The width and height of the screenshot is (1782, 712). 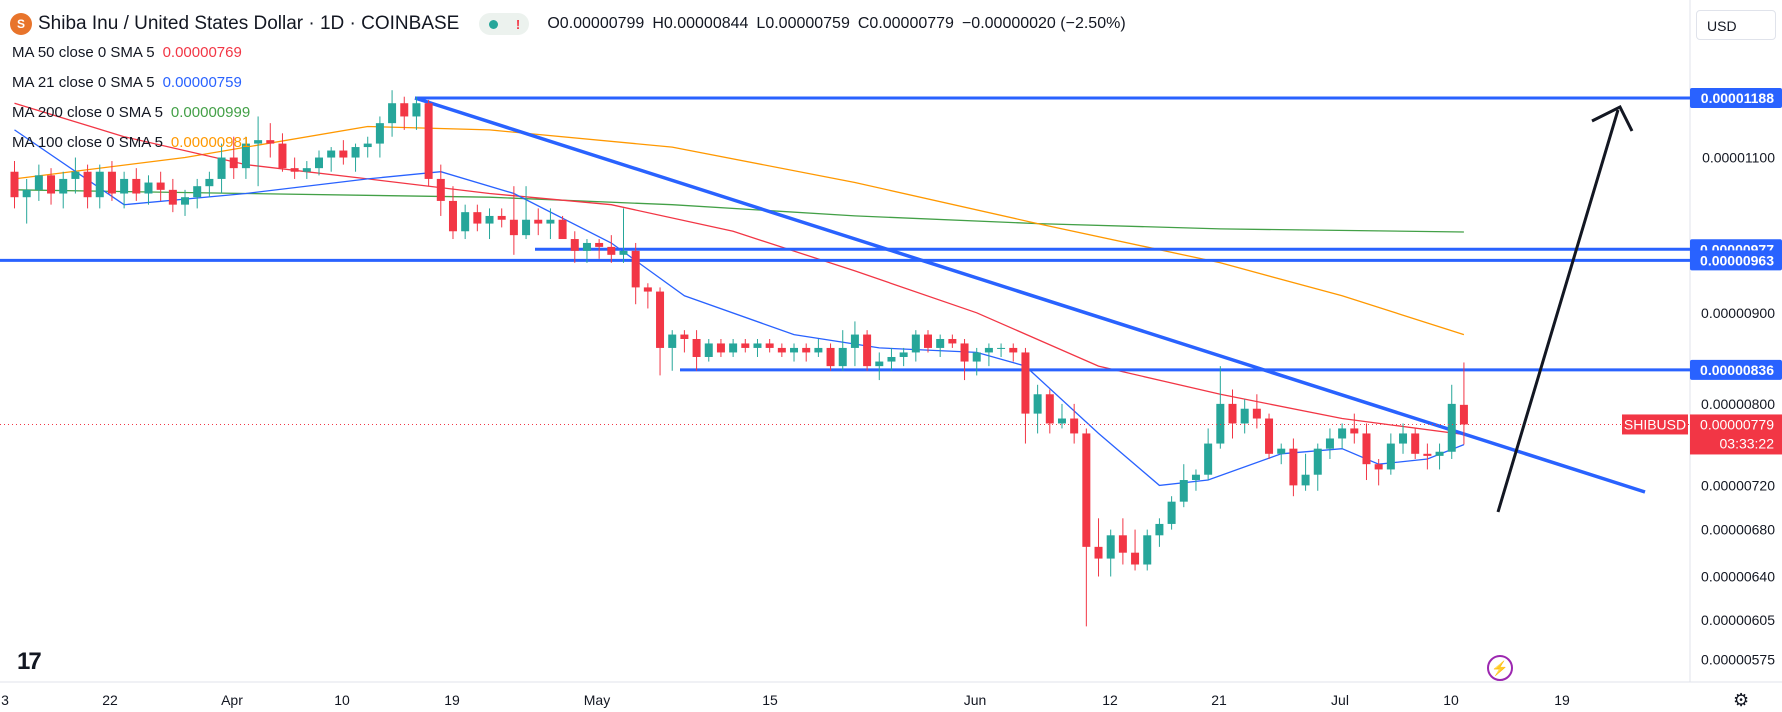 I want to click on legend-ma50: MA 50 close 0 SMA 5 0.00000769, so click(x=127, y=52).